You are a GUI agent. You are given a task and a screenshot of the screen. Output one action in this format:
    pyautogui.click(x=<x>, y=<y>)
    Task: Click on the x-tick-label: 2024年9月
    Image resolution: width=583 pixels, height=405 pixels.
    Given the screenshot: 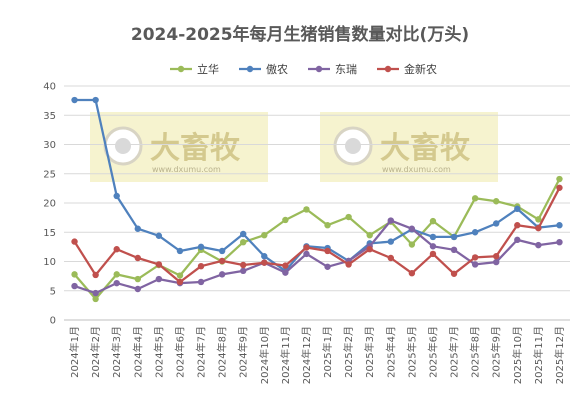 What is the action you would take?
    pyautogui.click(x=243, y=352)
    